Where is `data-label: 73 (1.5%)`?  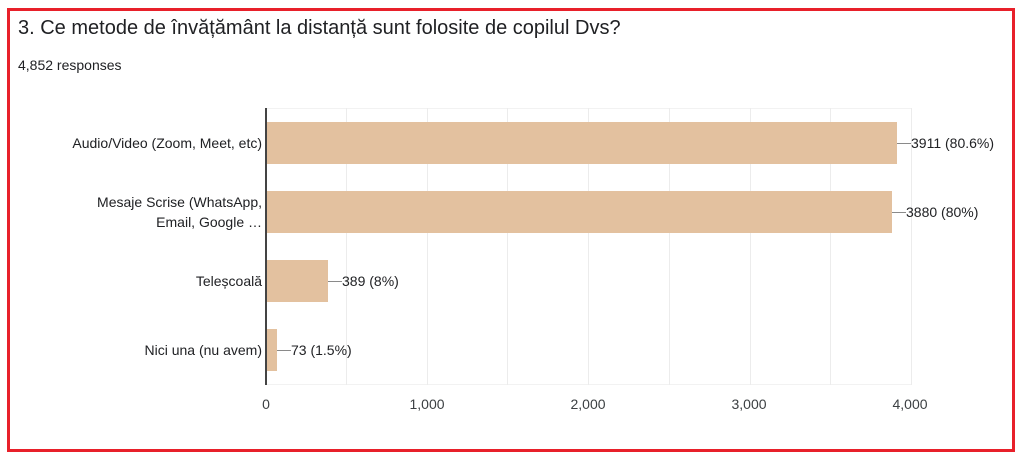
data-label: 73 (1.5%) is located at coordinates (321, 350).